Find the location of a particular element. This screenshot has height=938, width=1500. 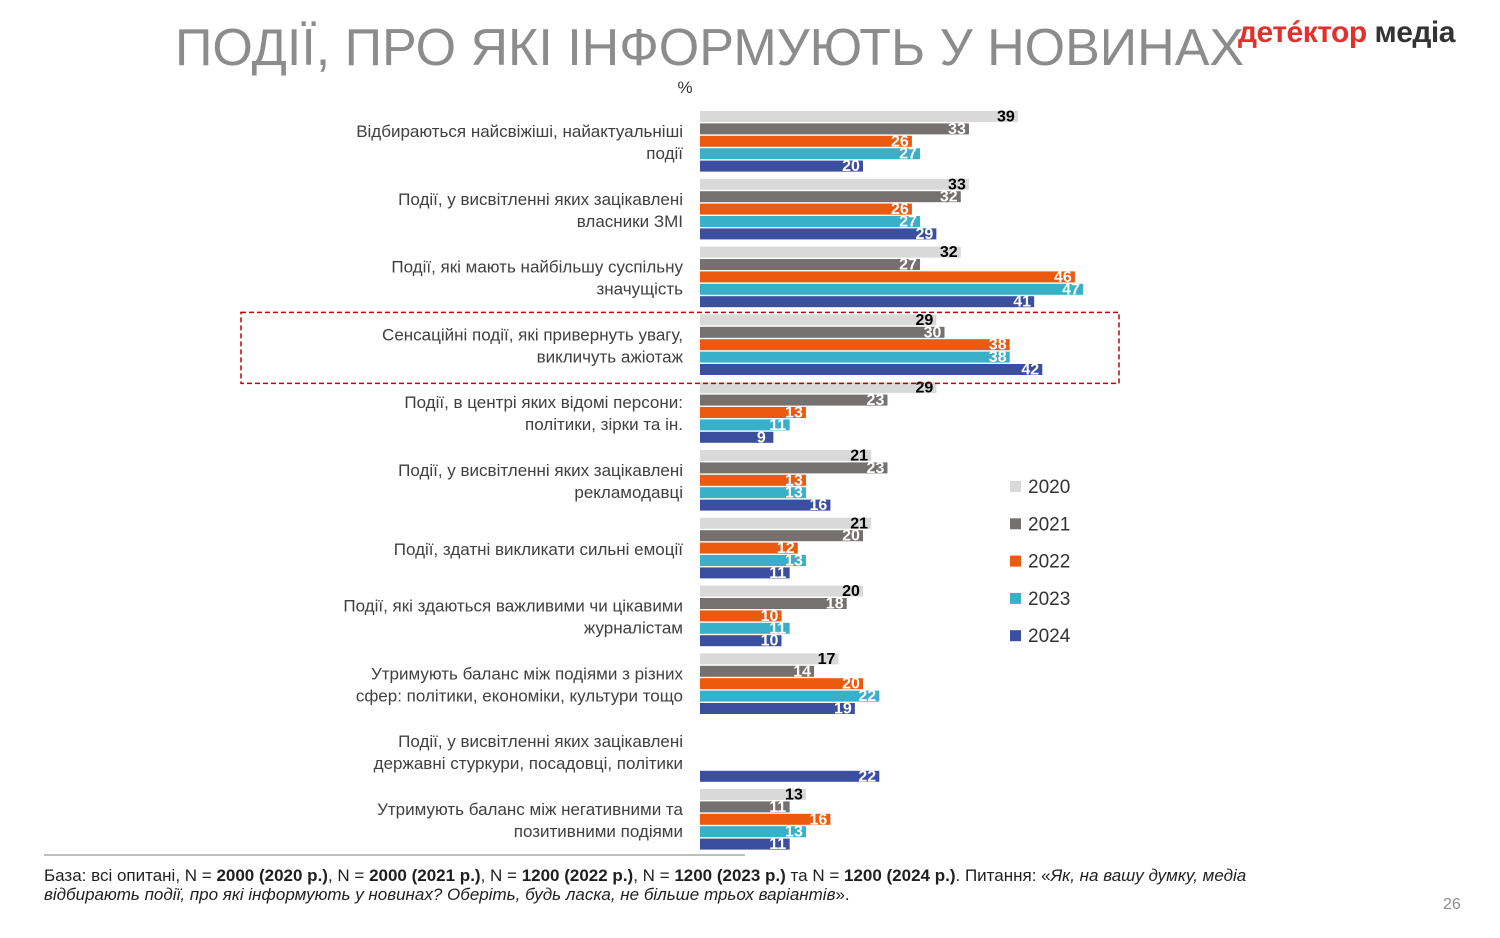

data-label: 26 is located at coordinates (900, 141).